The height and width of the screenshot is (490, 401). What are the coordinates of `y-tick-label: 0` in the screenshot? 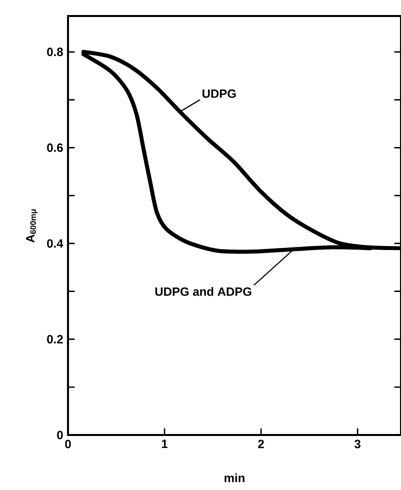 It's located at (60, 435).